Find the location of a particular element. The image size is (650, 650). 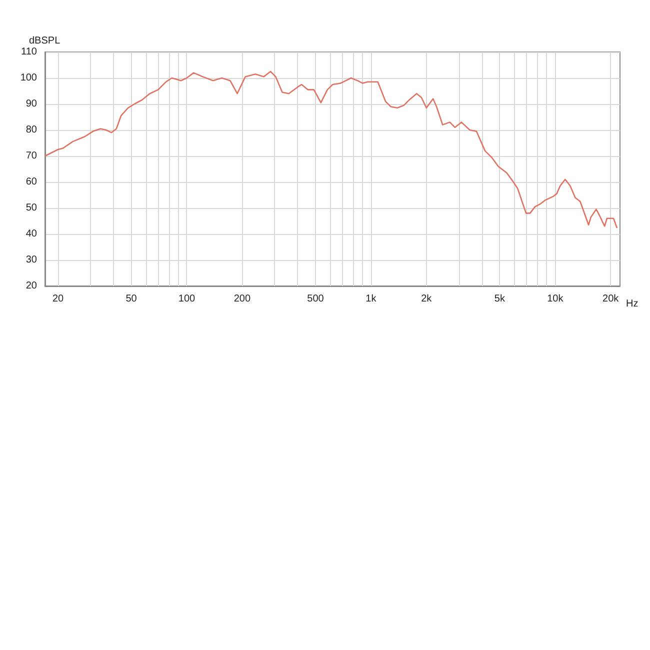

y-tick-label: 50 is located at coordinates (32, 208).